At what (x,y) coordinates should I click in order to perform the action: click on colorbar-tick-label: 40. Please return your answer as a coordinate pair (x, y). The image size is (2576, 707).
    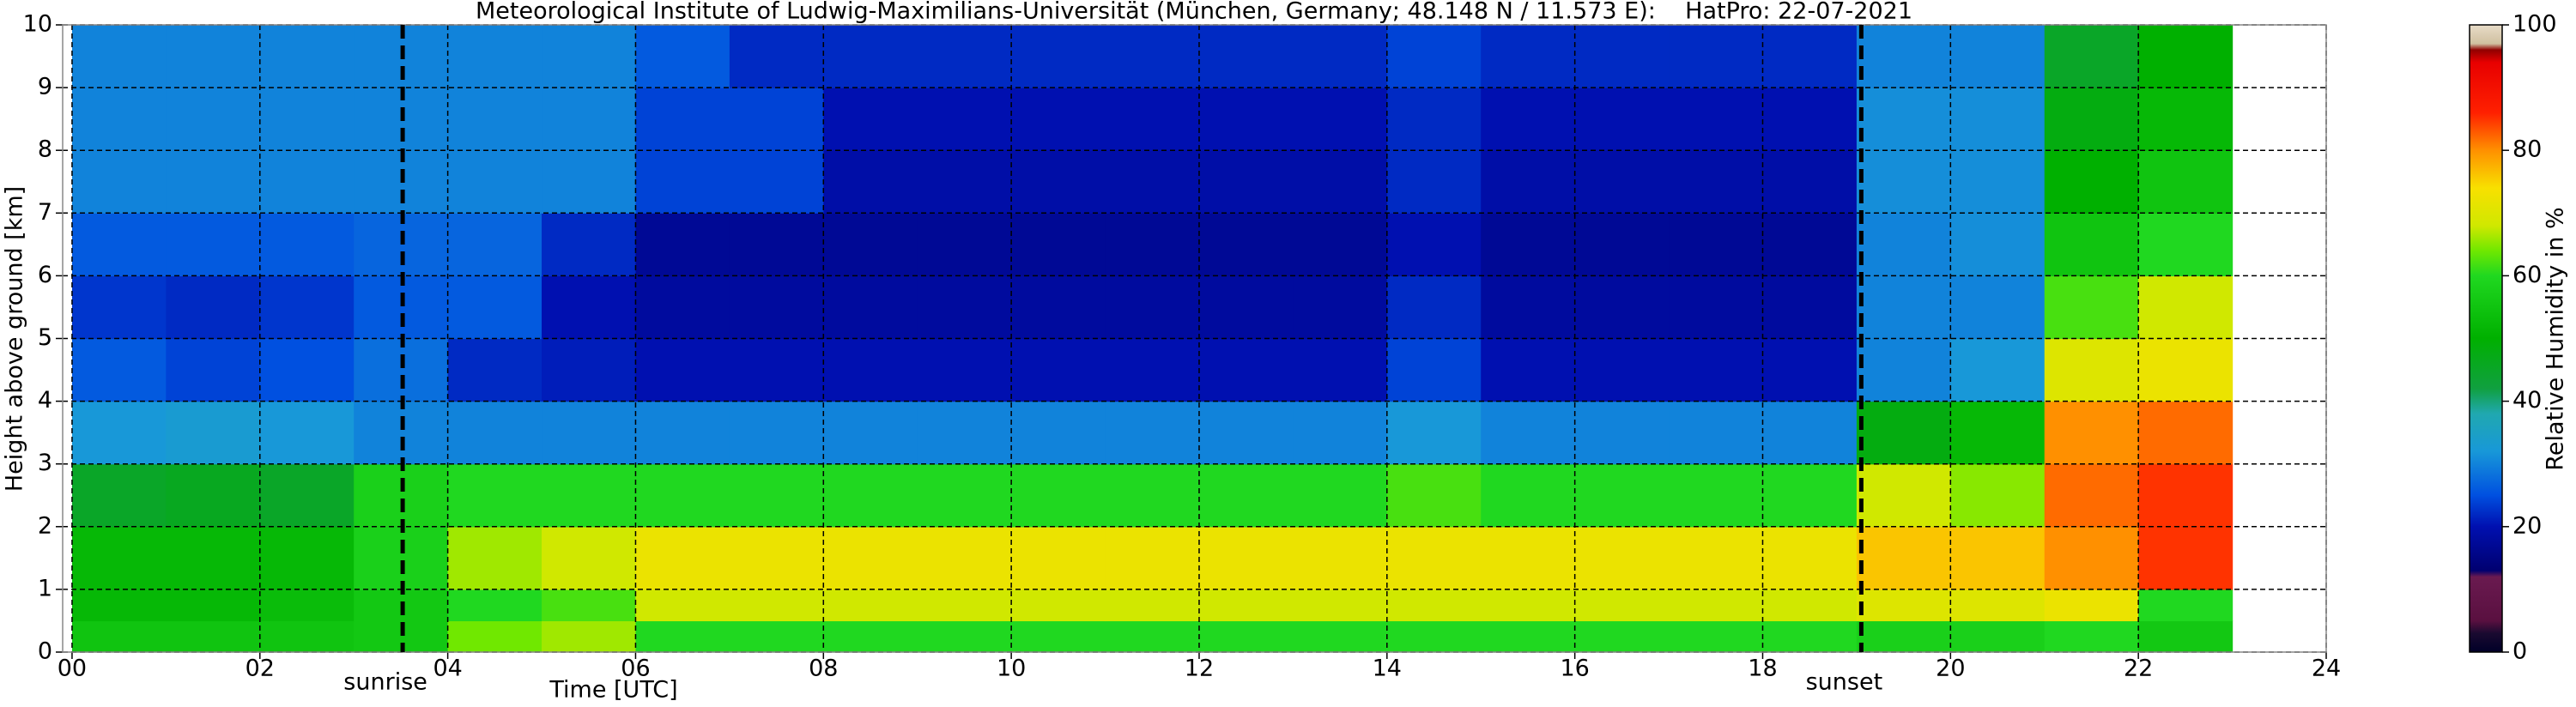
    Looking at the image, I should click on (2527, 400).